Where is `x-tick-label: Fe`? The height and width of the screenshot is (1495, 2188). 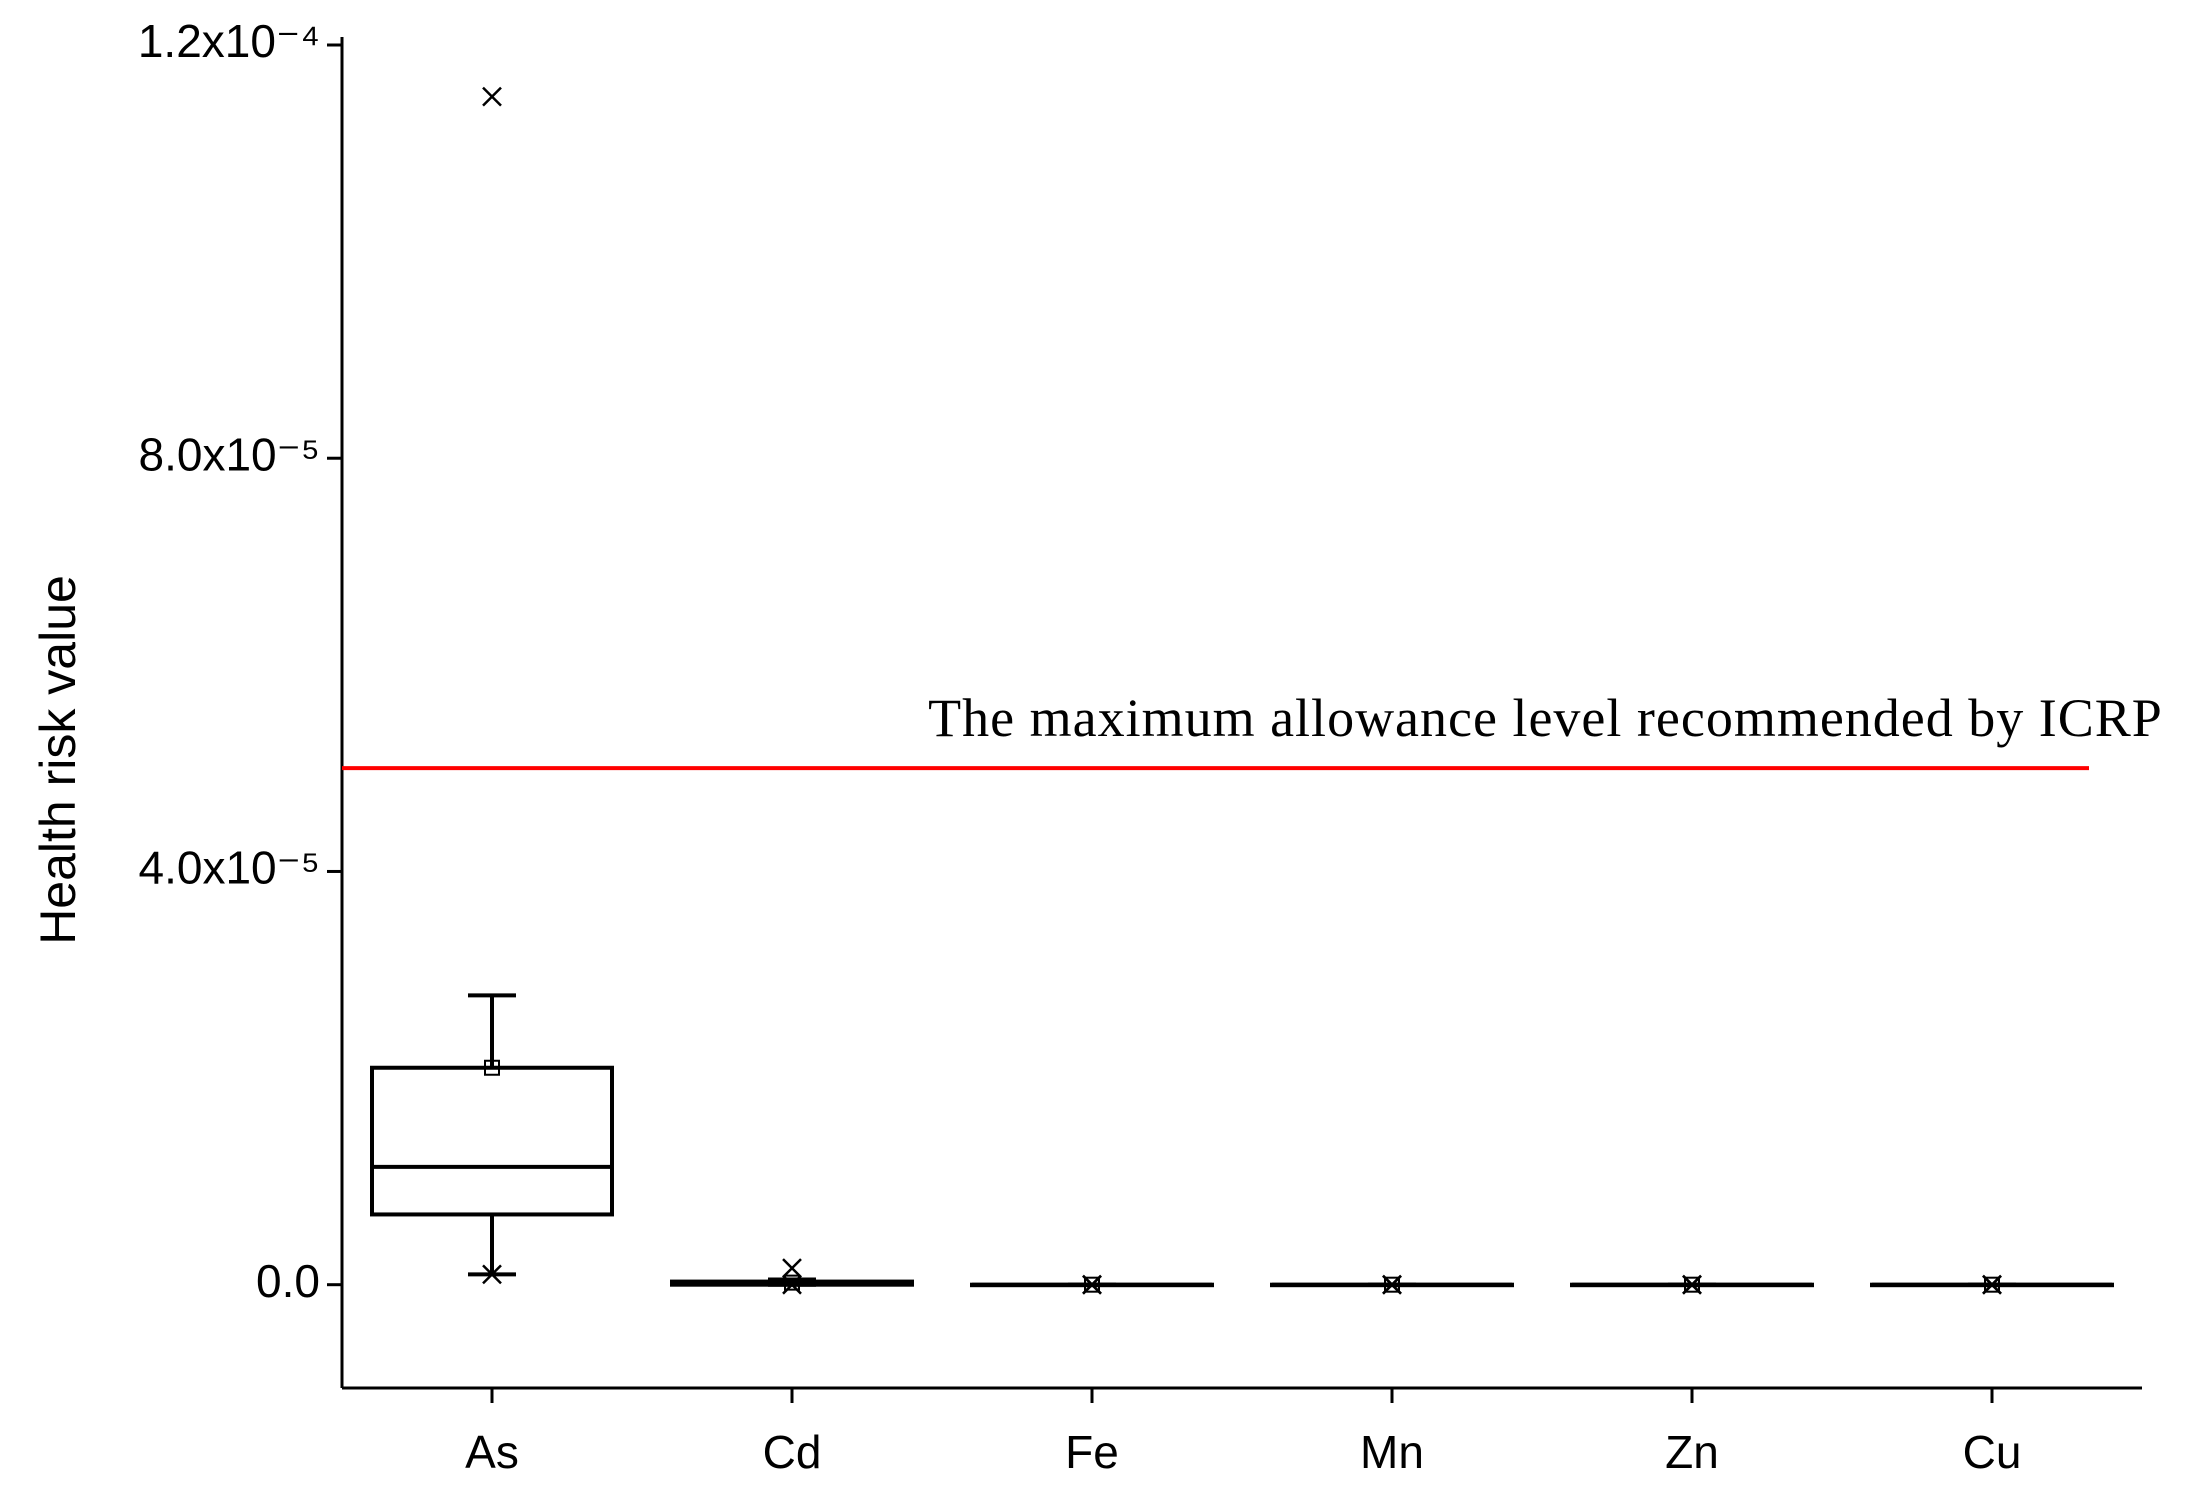 x-tick-label: Fe is located at coordinates (1092, 1452).